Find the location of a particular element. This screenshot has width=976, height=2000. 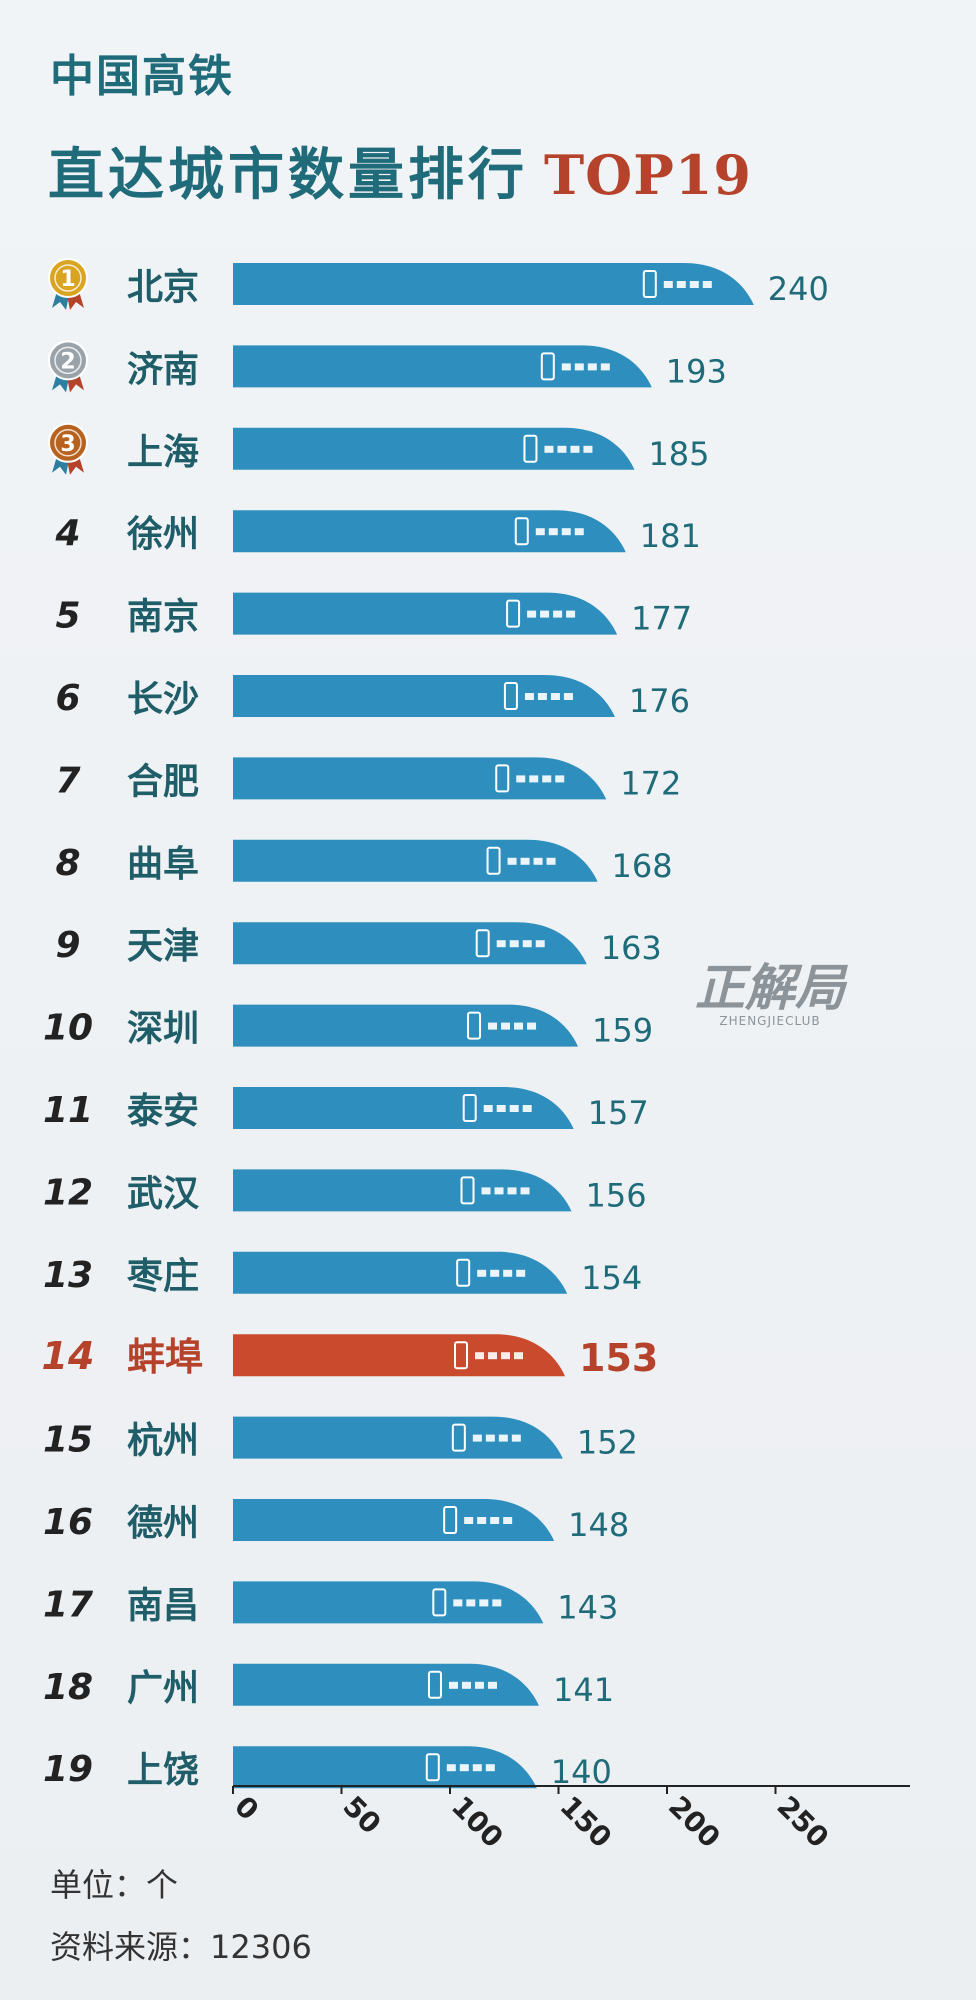

value-label-济南: 193 is located at coordinates (696, 371).